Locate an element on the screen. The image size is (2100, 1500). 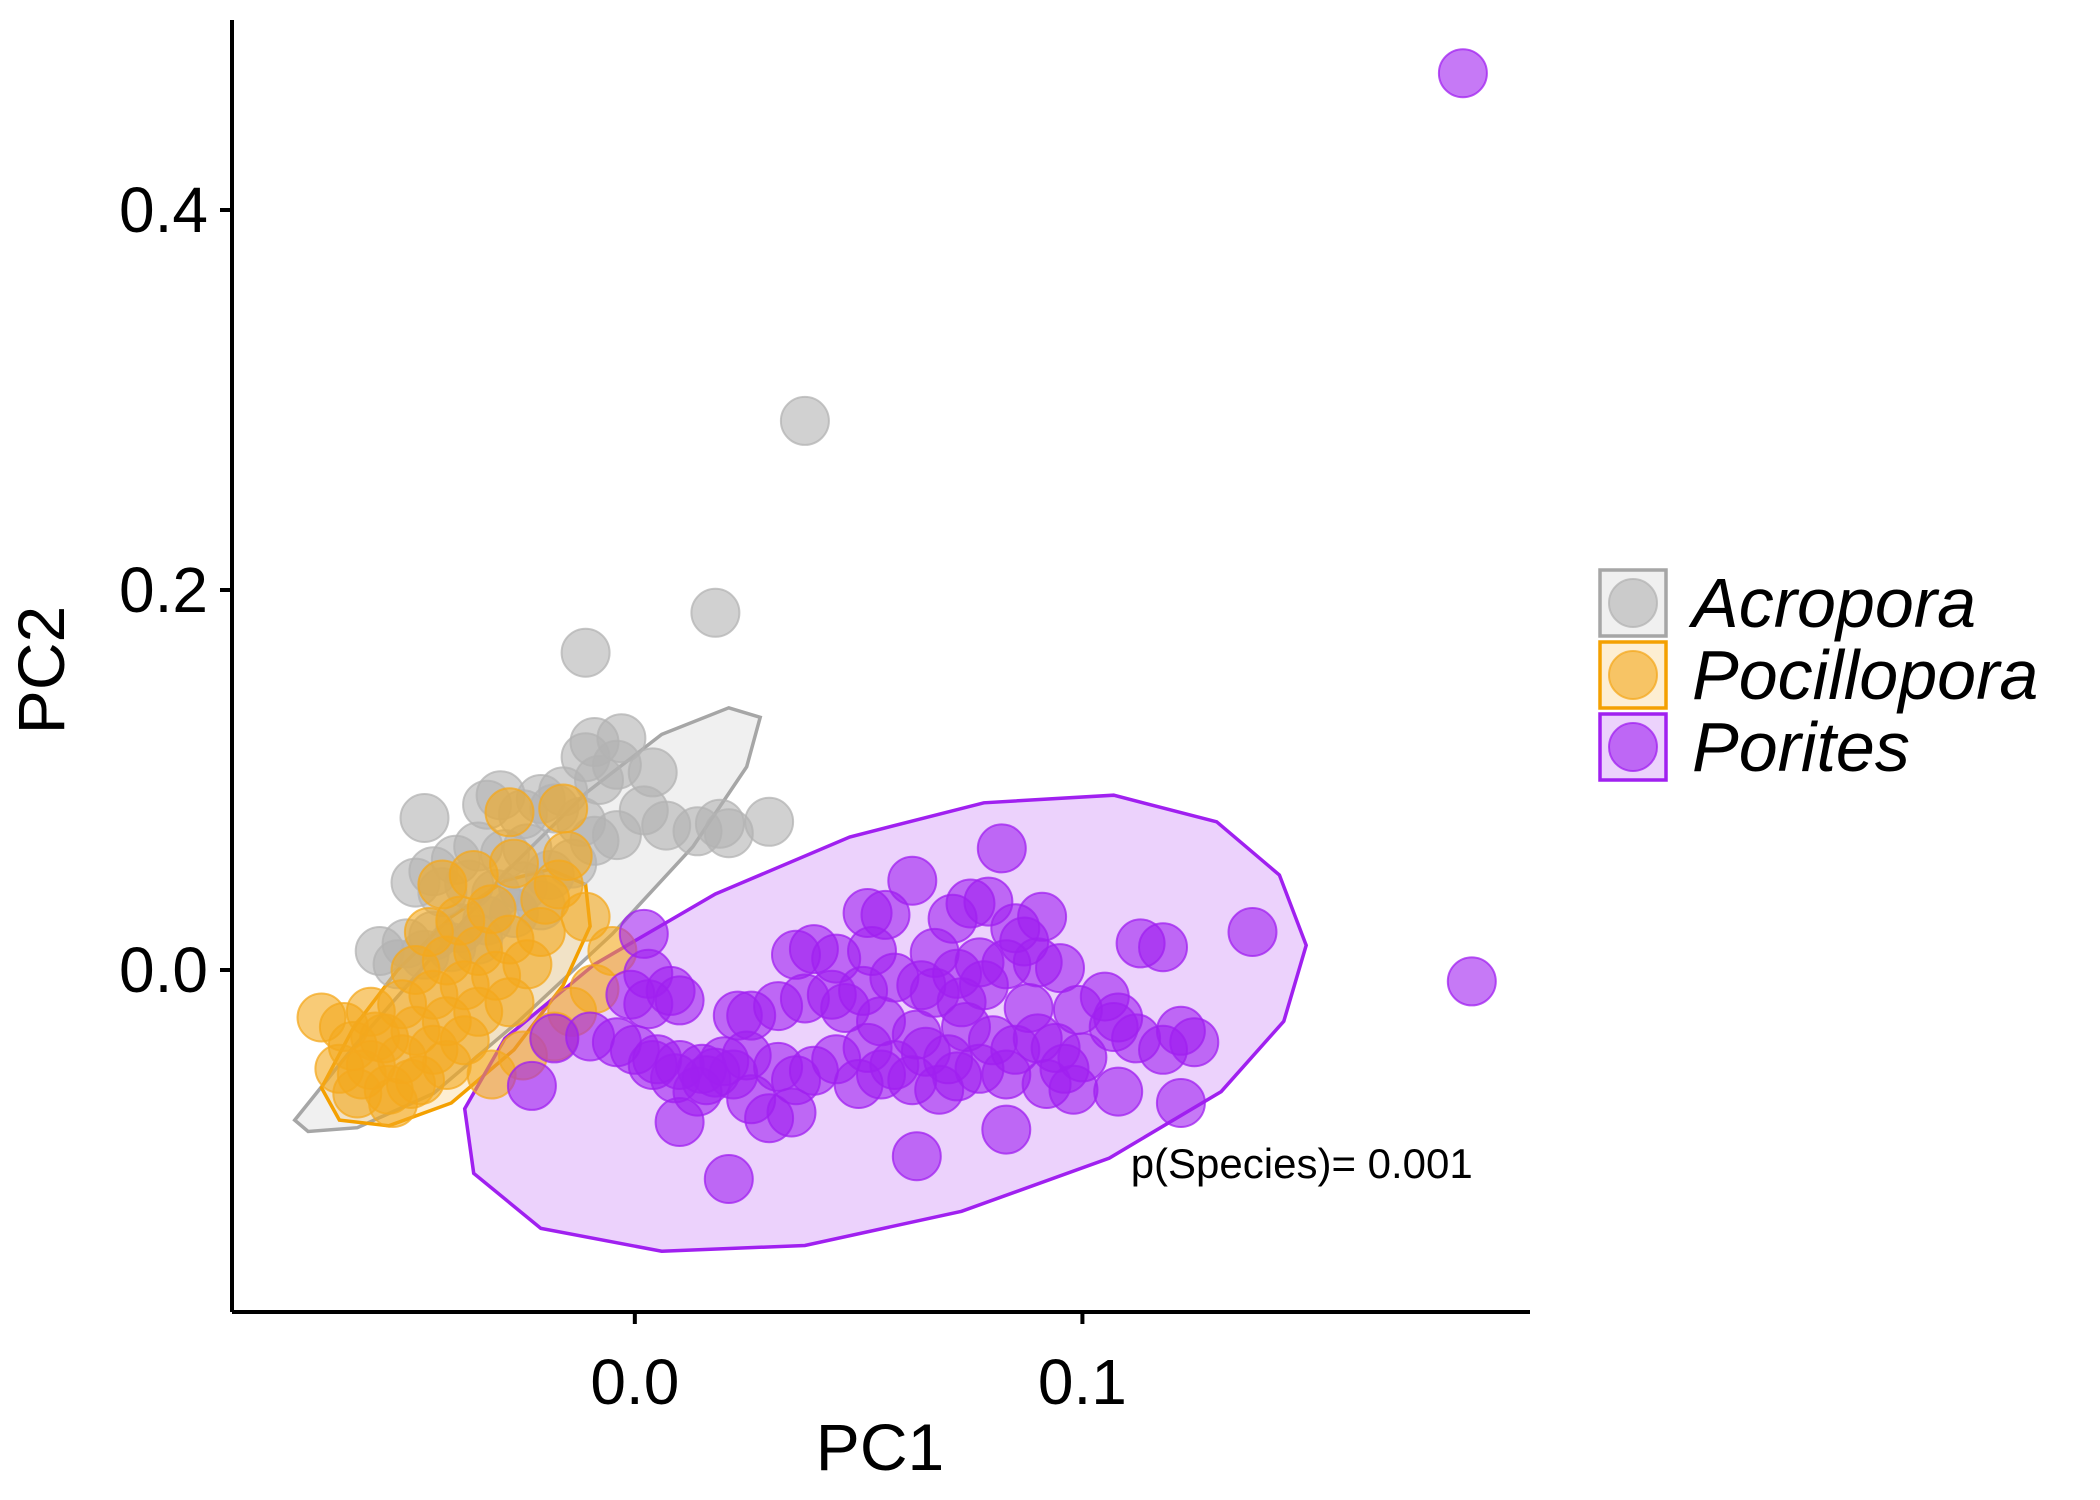
y-tick-label: 0.2 is located at coordinates (163, 590).